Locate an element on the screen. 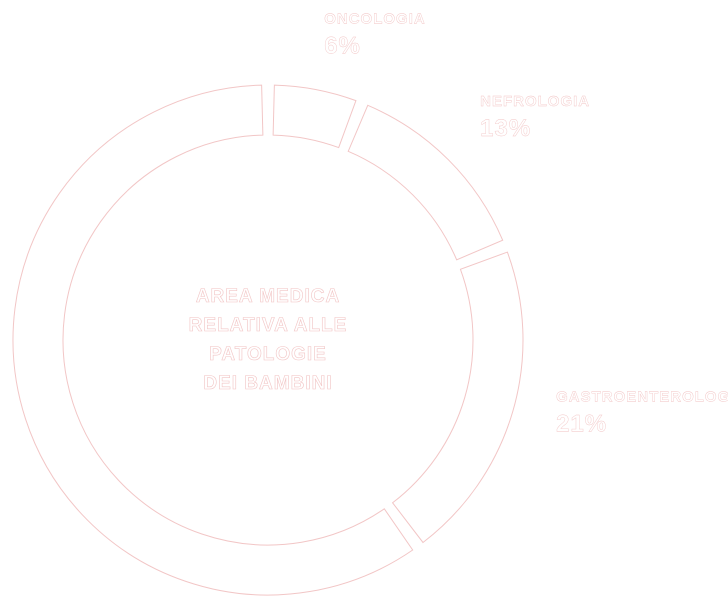  center-text: RELATIVA ALLE is located at coordinates (268, 325).